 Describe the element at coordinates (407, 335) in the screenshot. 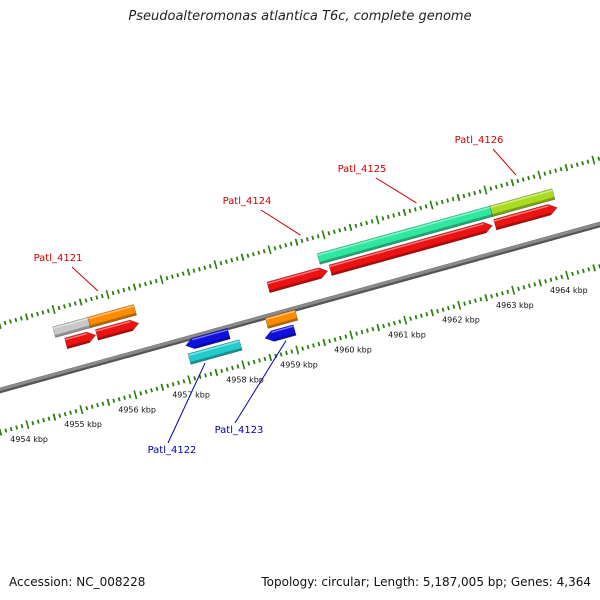

I see `tick-label: 4961 kbp` at that location.